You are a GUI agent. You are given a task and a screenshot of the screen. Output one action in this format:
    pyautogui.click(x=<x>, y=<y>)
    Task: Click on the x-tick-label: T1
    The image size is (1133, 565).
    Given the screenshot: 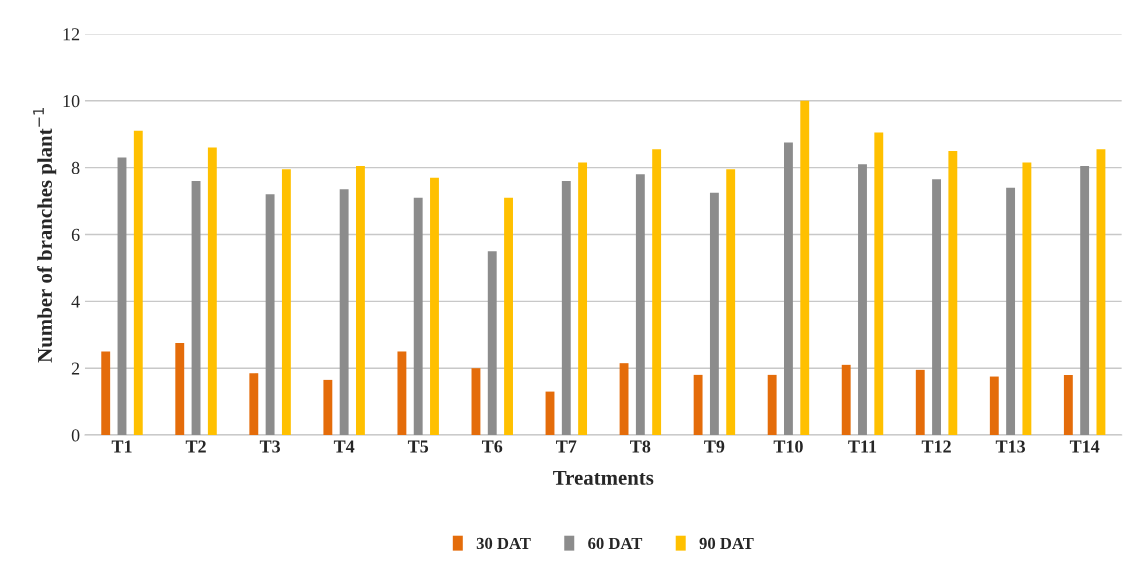 What is the action you would take?
    pyautogui.click(x=121, y=446)
    